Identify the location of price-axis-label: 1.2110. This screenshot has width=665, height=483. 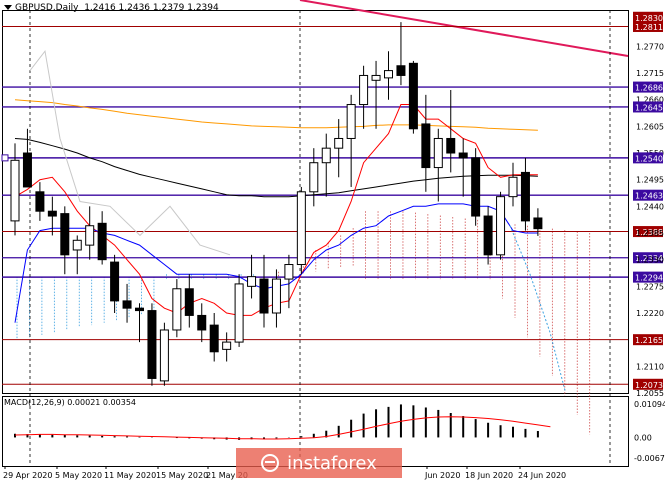
(650, 366).